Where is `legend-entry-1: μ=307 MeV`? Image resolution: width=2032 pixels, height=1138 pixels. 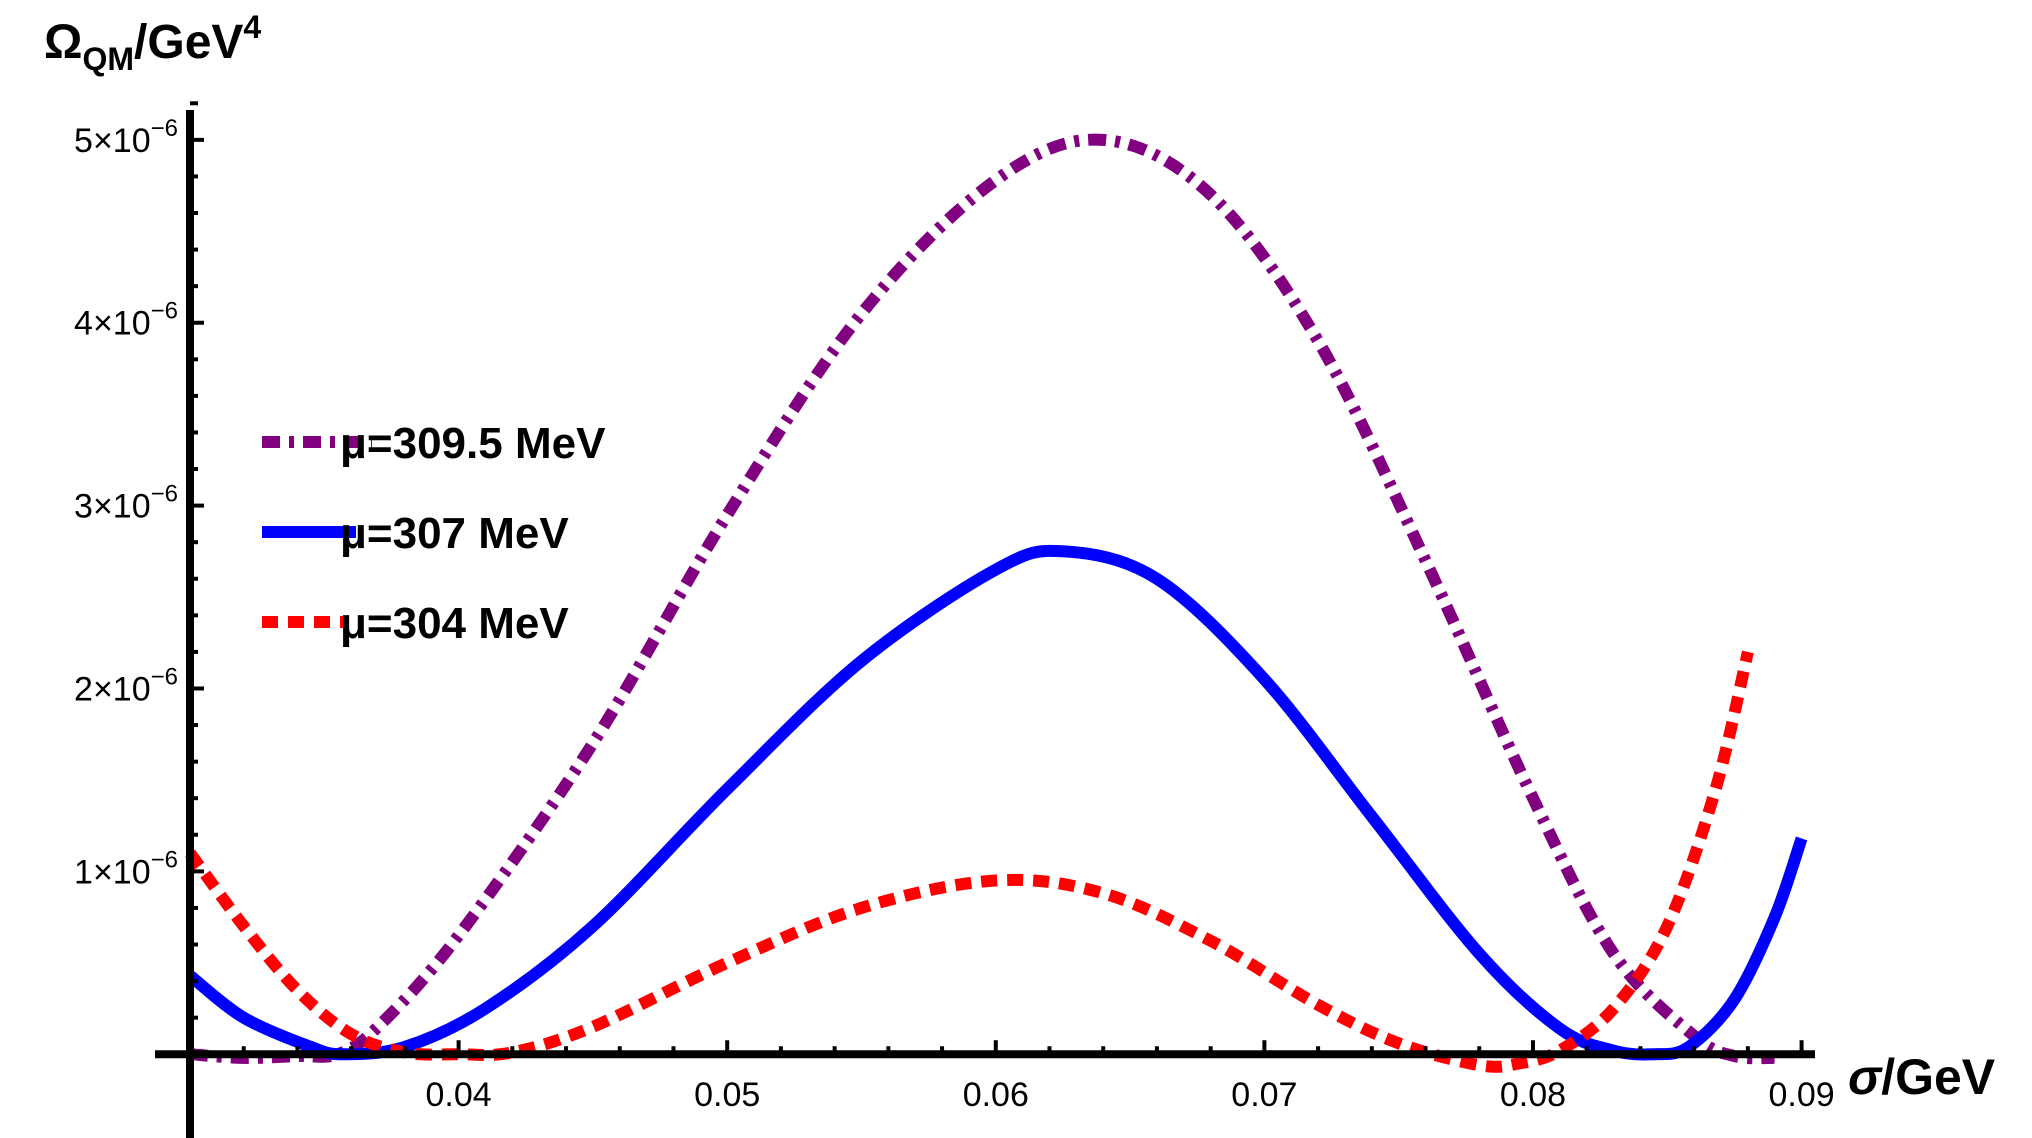
legend-entry-1: μ=307 MeV is located at coordinates (415, 533).